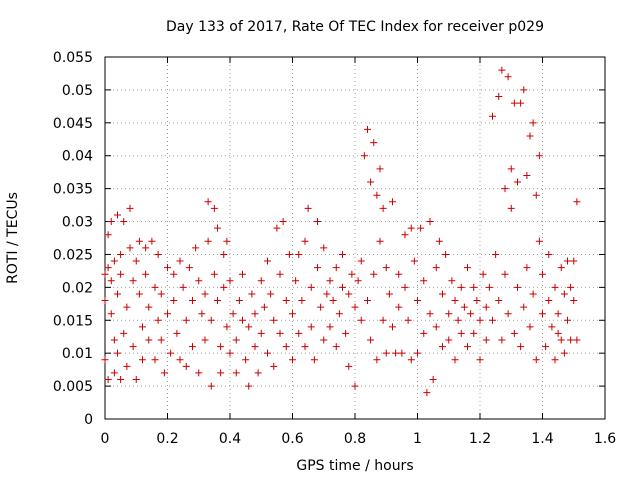  What do you see at coordinates (88, 420) in the screenshot?
I see `y-tick-label: 0` at bounding box center [88, 420].